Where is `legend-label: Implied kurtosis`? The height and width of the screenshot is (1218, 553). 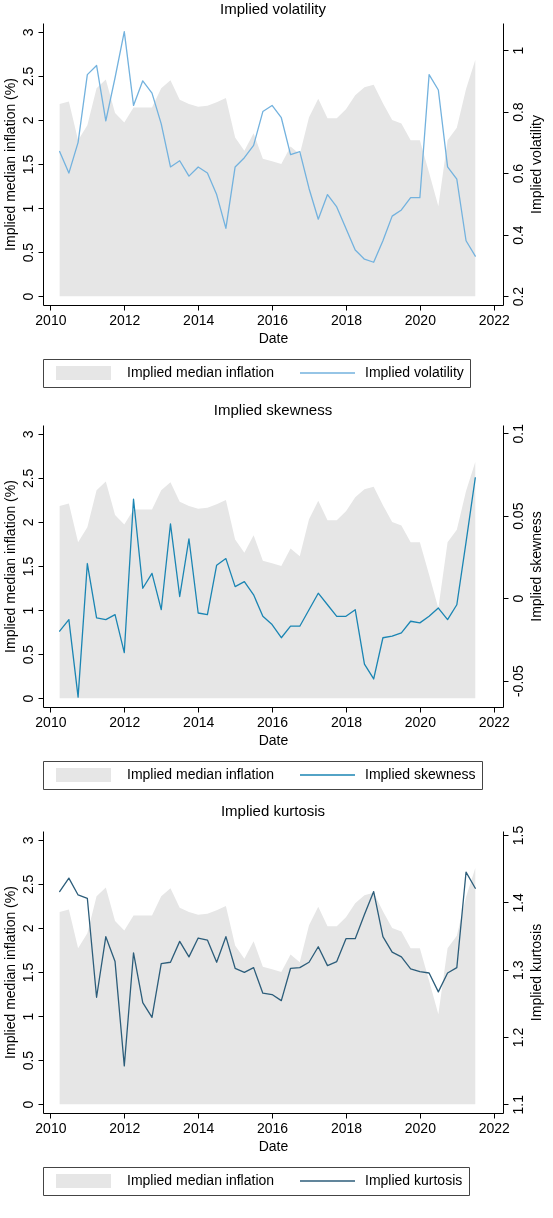
legend-label: Implied kurtosis is located at coordinates (414, 1180).